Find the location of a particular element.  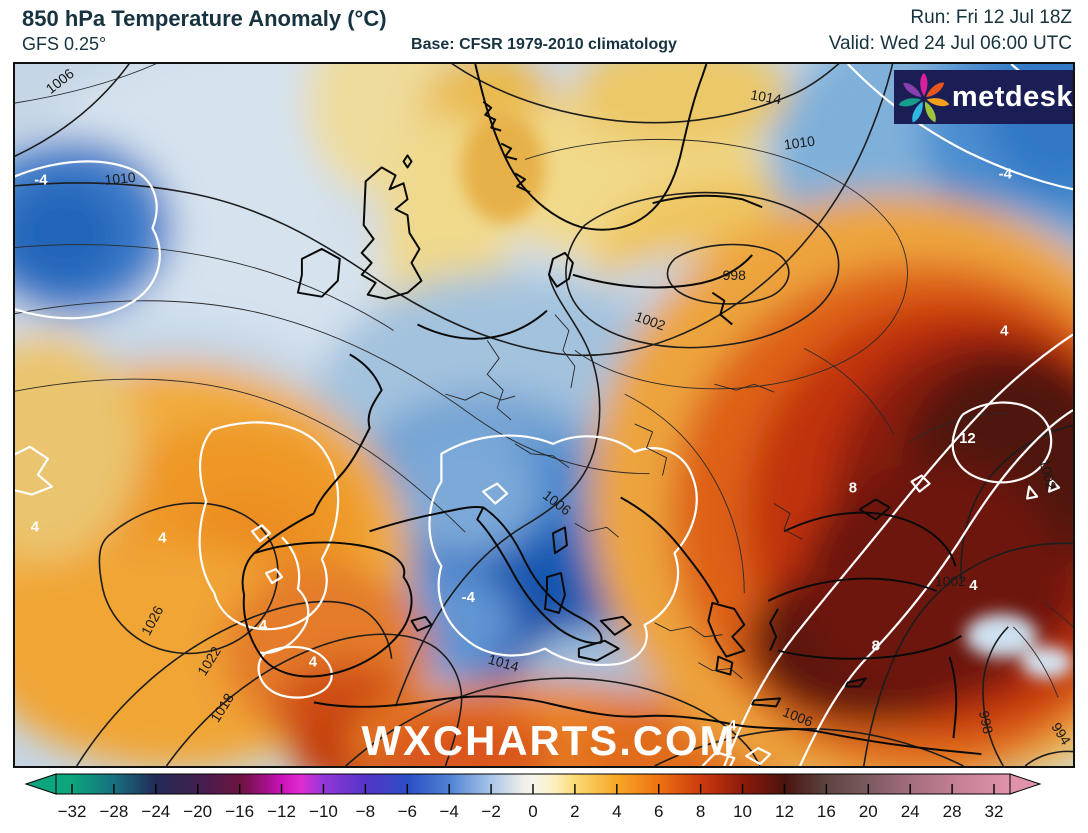

colorbar-tick-label: 28 is located at coordinates (952, 811).